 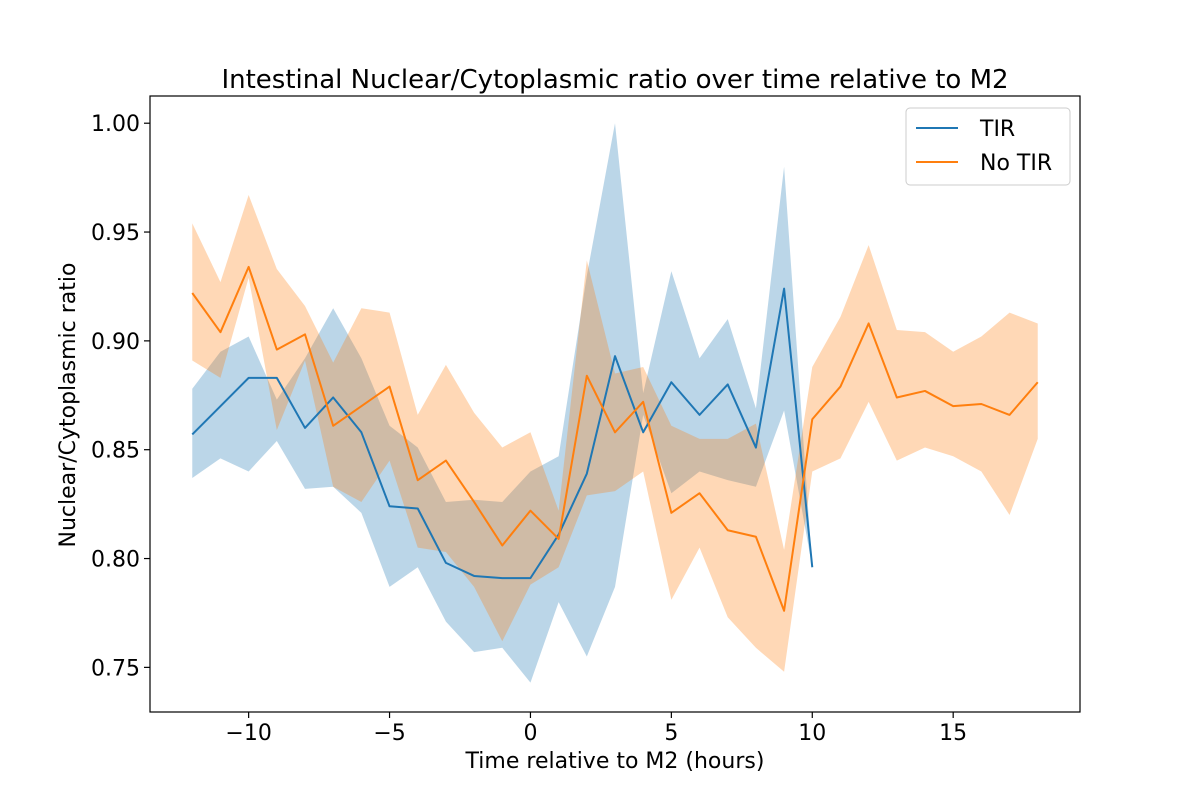 What do you see at coordinates (115, 233) in the screenshot?
I see `y-tick-label: 0.95` at bounding box center [115, 233].